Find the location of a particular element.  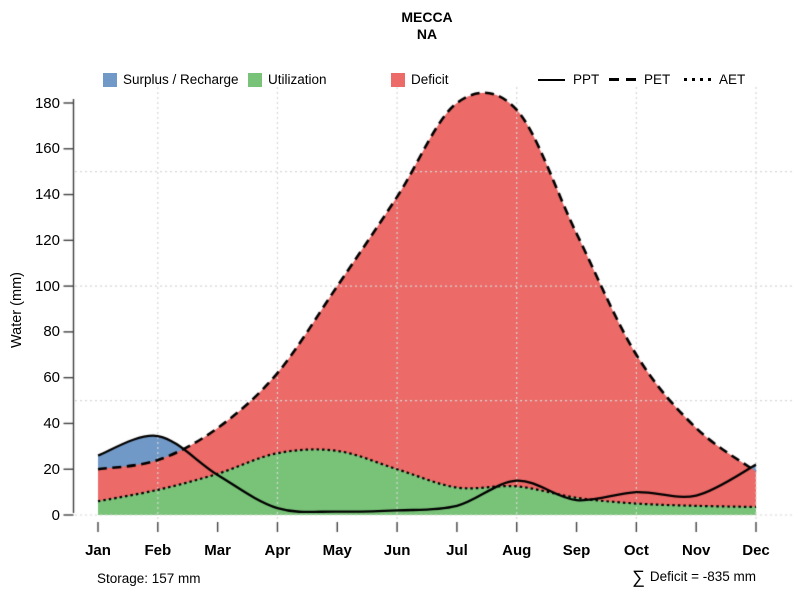

y-tick-label: 80 is located at coordinates (51, 332).